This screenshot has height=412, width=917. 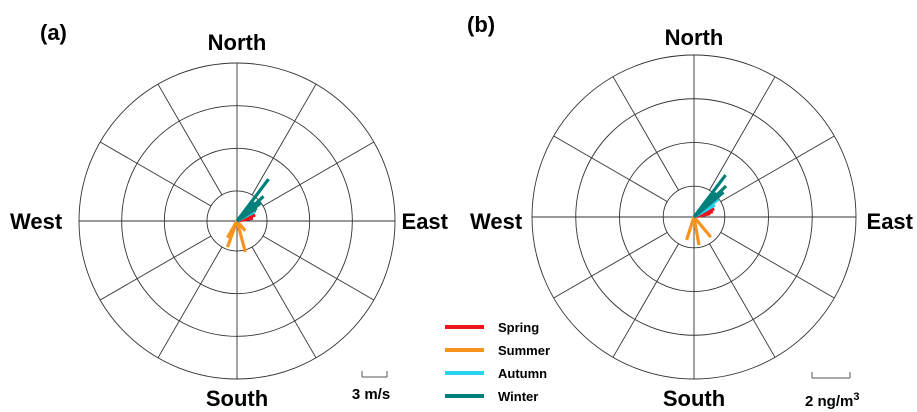 I want to click on legend-label-summer: Summer, so click(x=524, y=350).